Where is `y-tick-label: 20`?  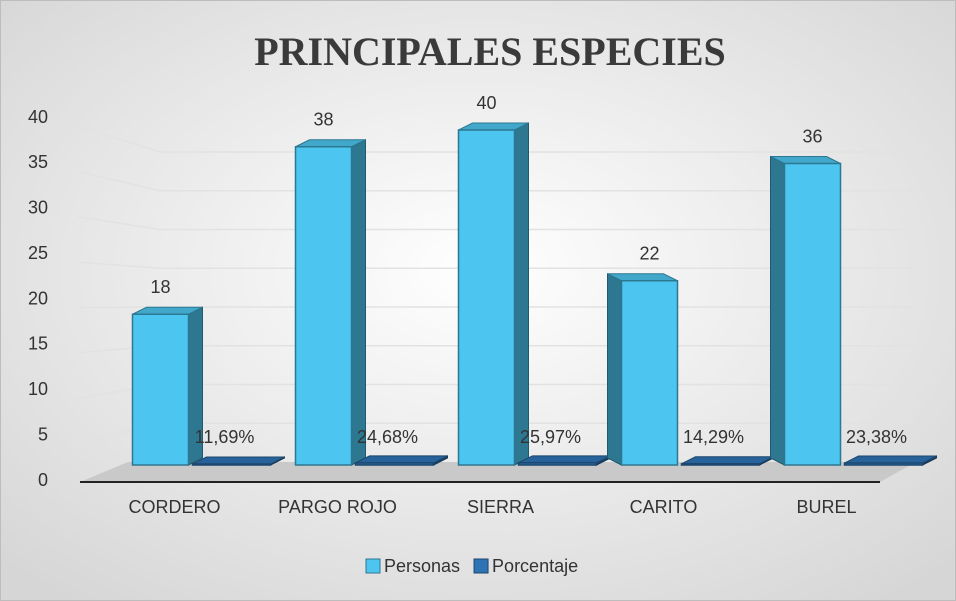
y-tick-label: 20 is located at coordinates (38, 298).